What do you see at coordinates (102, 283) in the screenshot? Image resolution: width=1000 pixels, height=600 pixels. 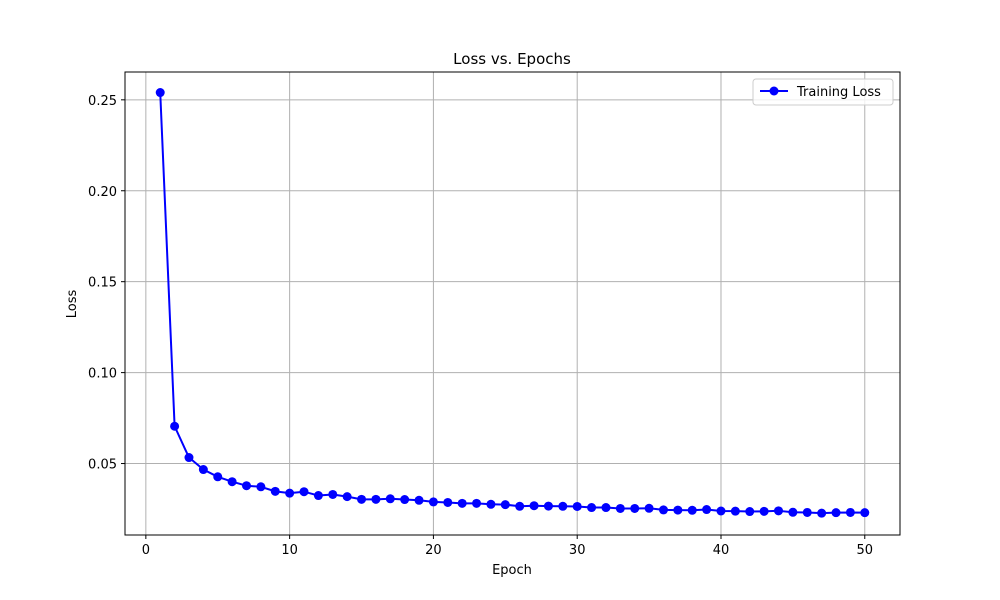 I see `y-tick-label: 0.15` at bounding box center [102, 283].